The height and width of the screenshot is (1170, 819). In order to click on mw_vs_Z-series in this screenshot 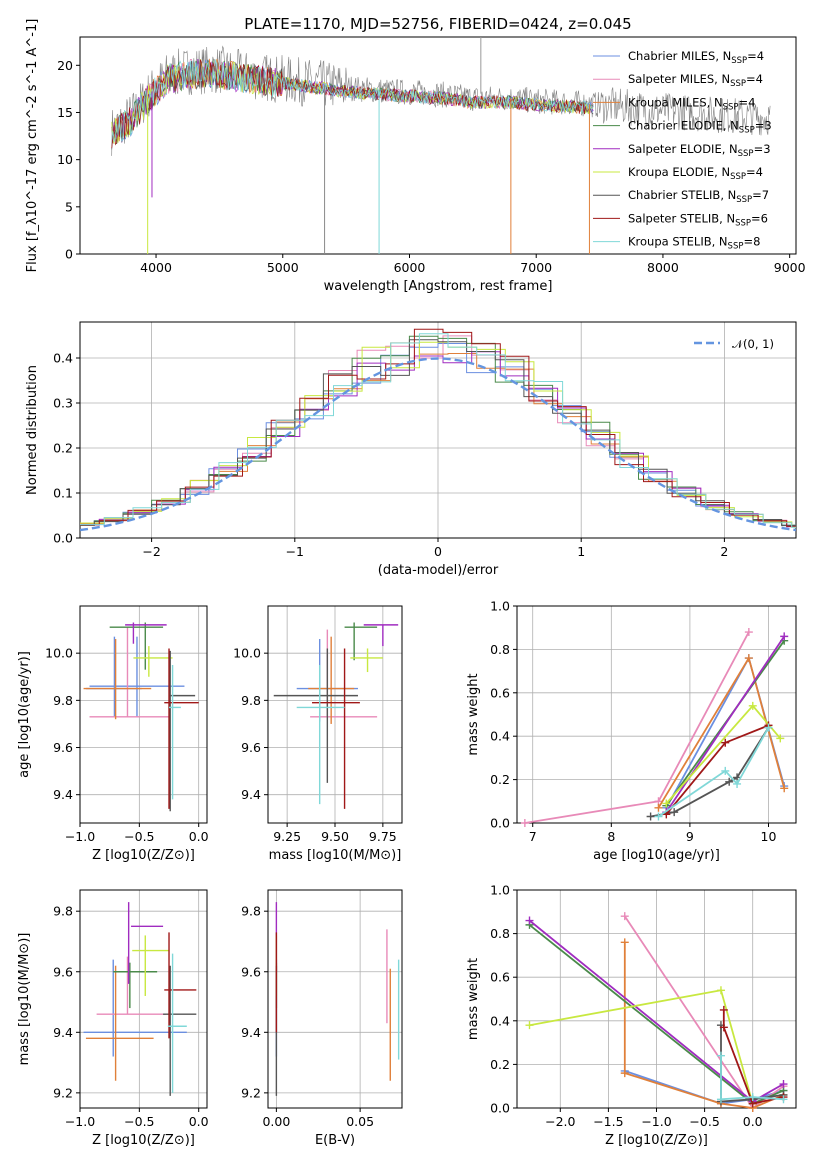, I will do `click(656, 1012)`.